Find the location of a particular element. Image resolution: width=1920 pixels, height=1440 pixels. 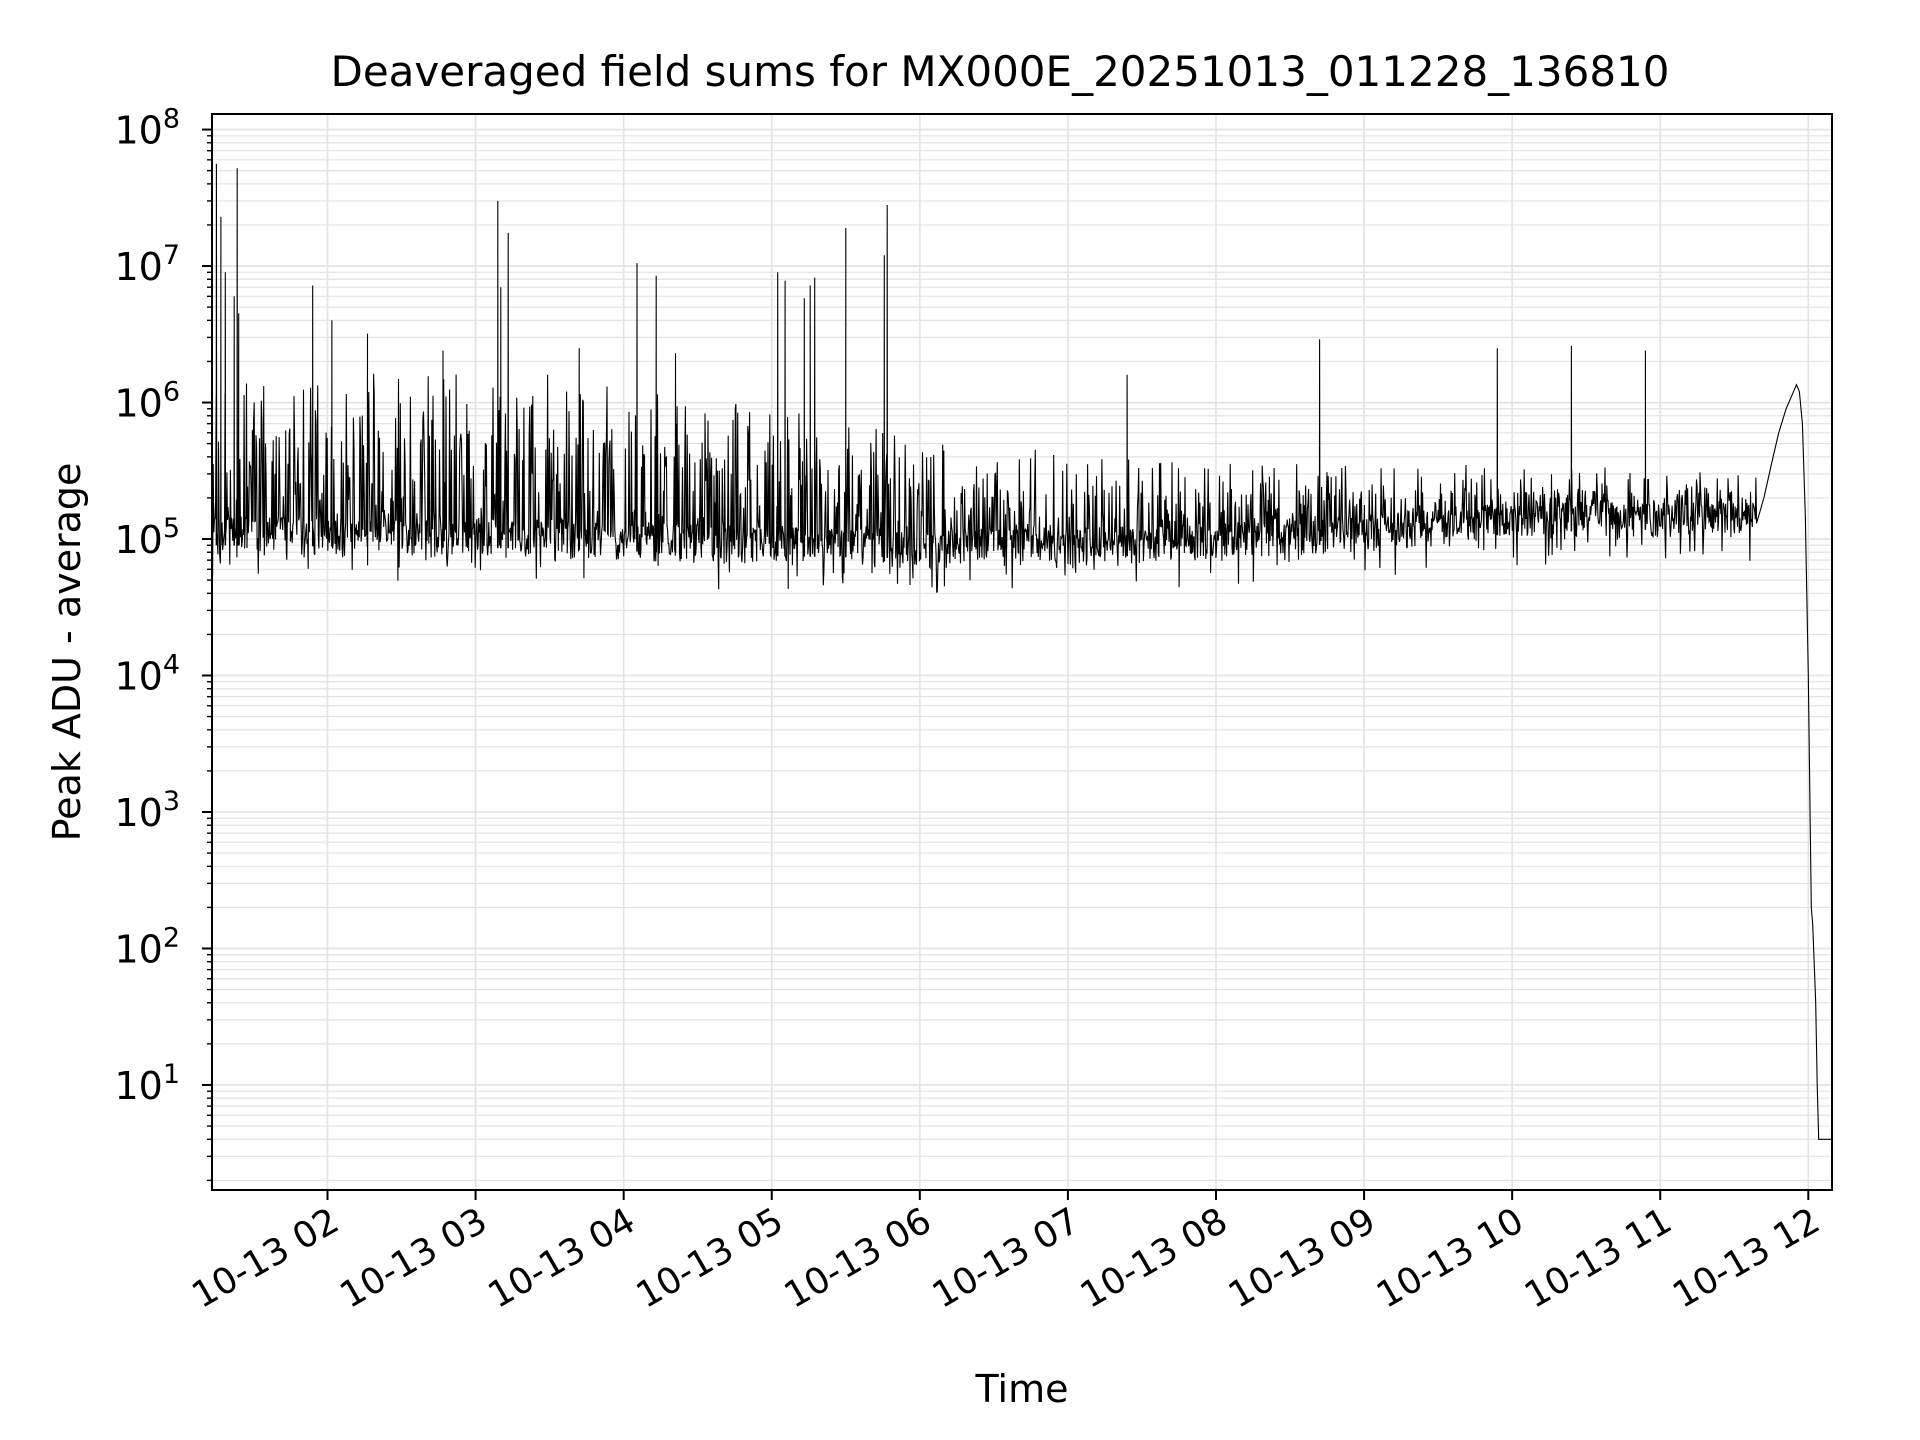

y-tick-label: 10³ is located at coordinates (147, 810).